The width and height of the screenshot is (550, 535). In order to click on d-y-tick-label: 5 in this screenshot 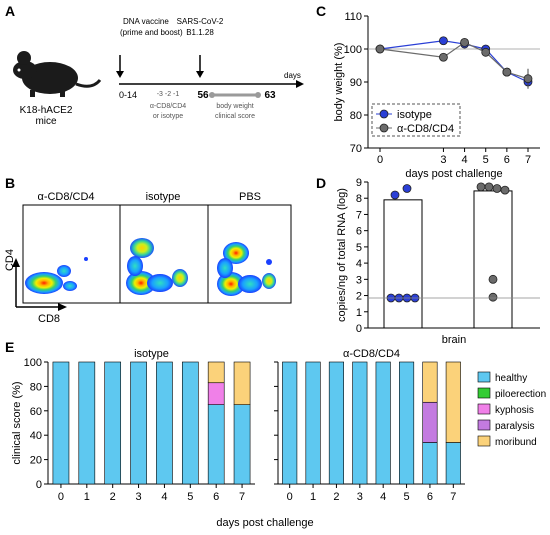, I will do `click(359, 248)`.